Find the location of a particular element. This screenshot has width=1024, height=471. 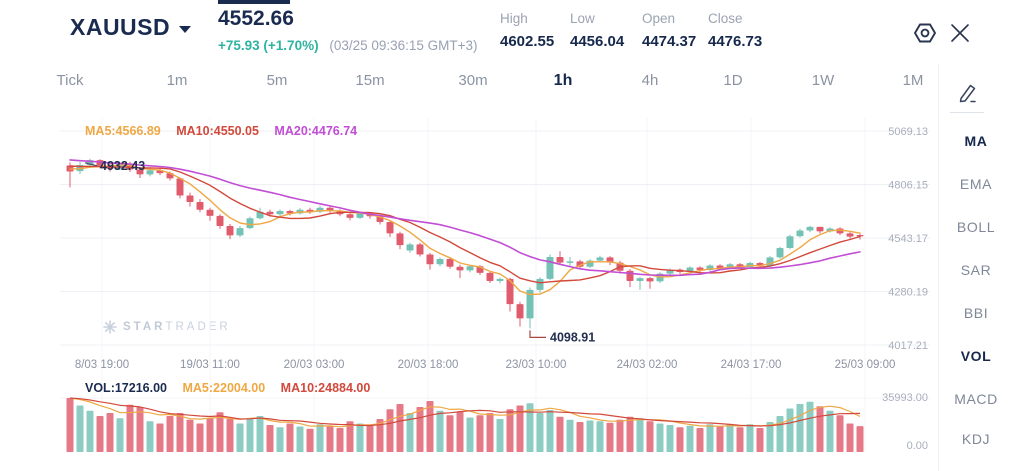

low-annotation-line is located at coordinates (537, 334).